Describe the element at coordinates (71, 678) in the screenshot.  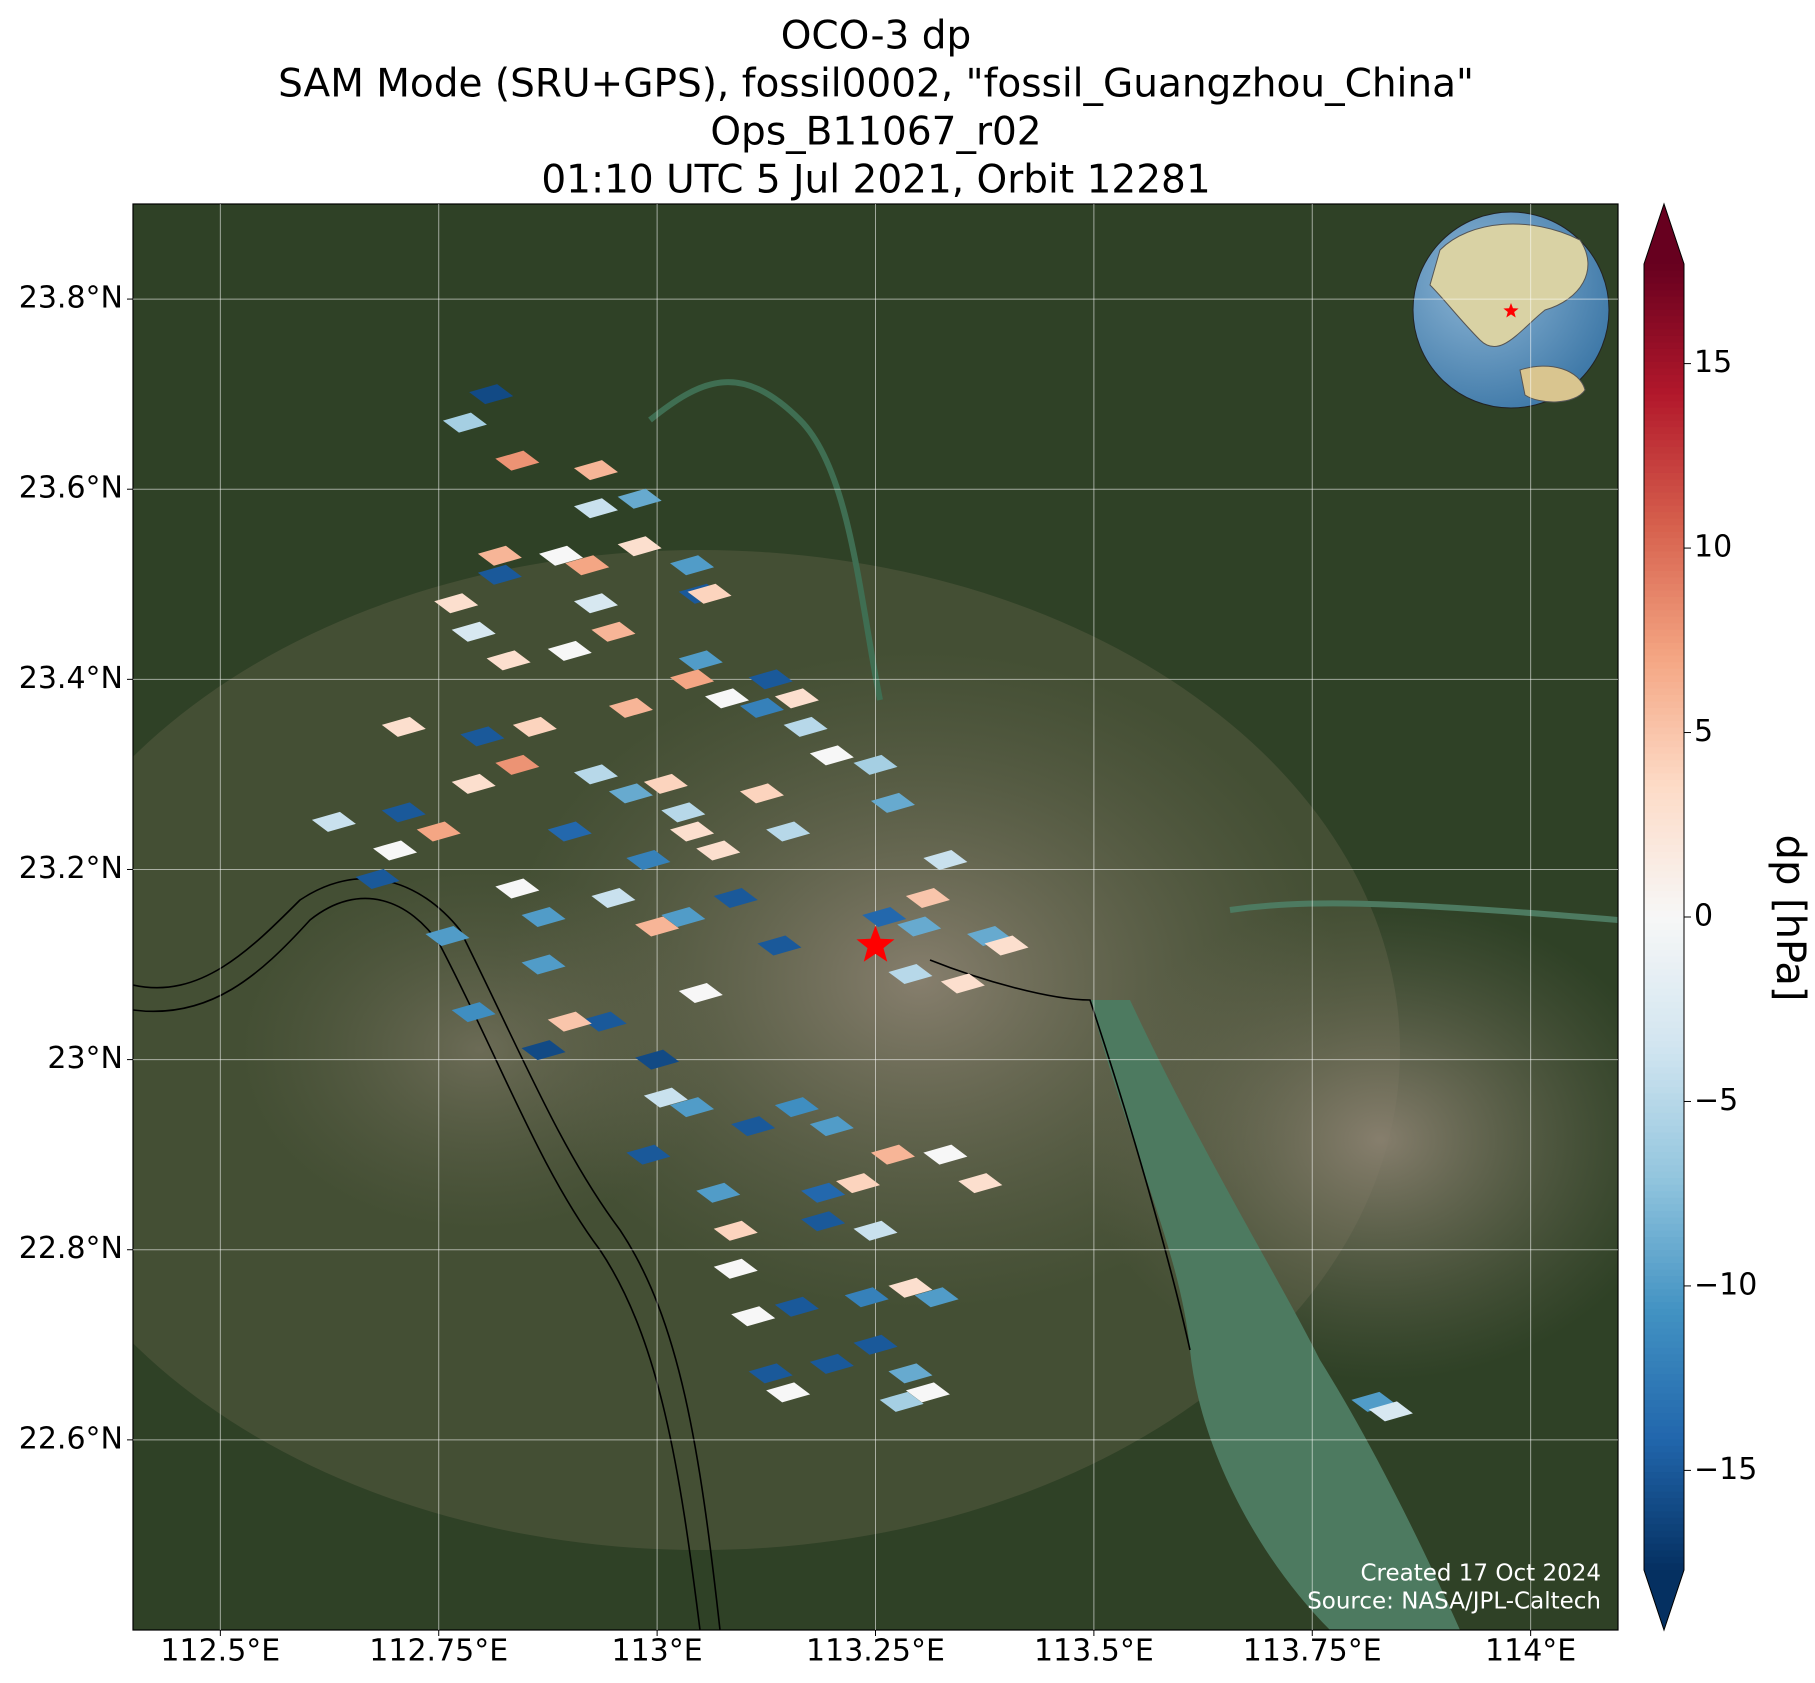
I see `y-tick-label: 23.4°N` at that location.